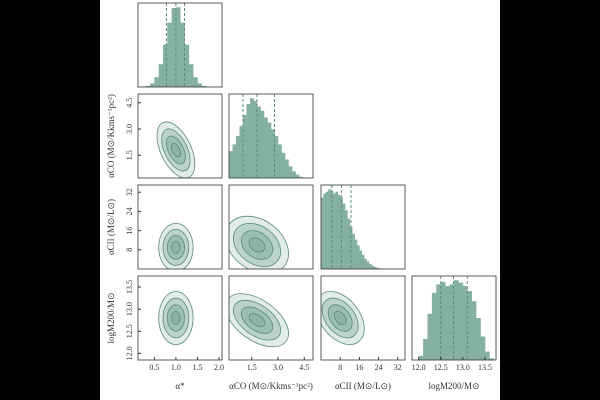 The image size is (600, 400). What do you see at coordinates (129, 129) in the screenshot?
I see `y-tick-label: 3.0` at bounding box center [129, 129].